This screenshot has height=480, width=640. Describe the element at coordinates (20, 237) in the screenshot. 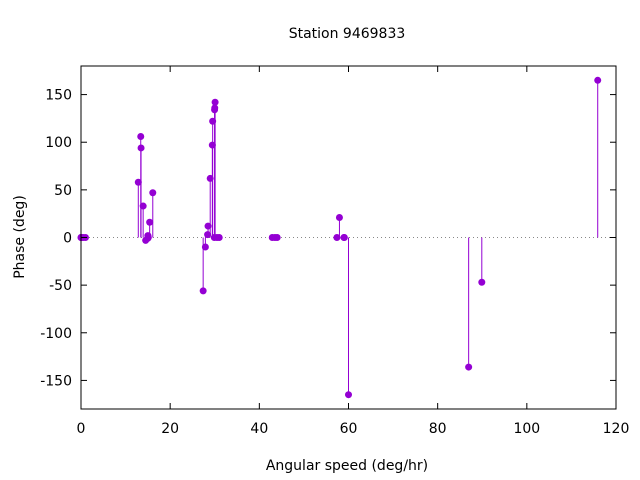

I see `y-axis-label: Phase (deg)` at that location.